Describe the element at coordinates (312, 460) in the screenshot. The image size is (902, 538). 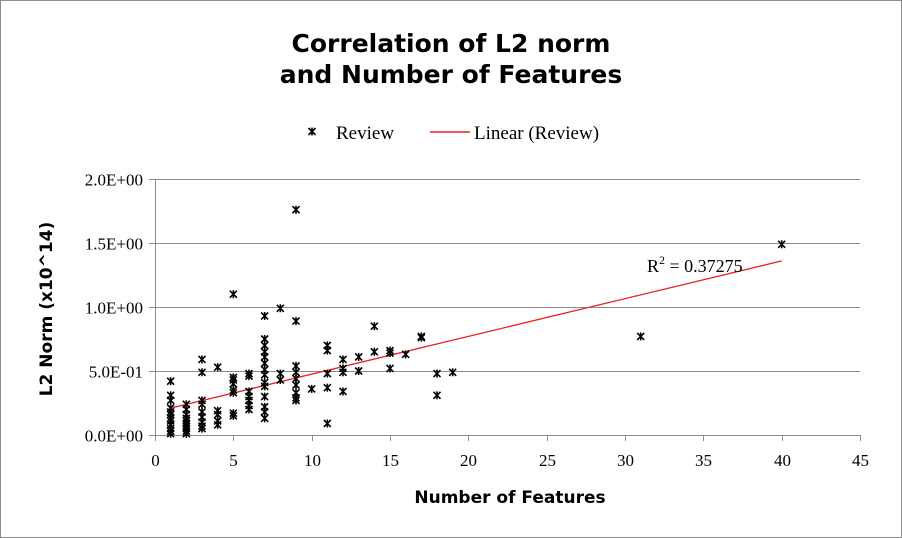
I see `x-tick-label: 10` at that location.